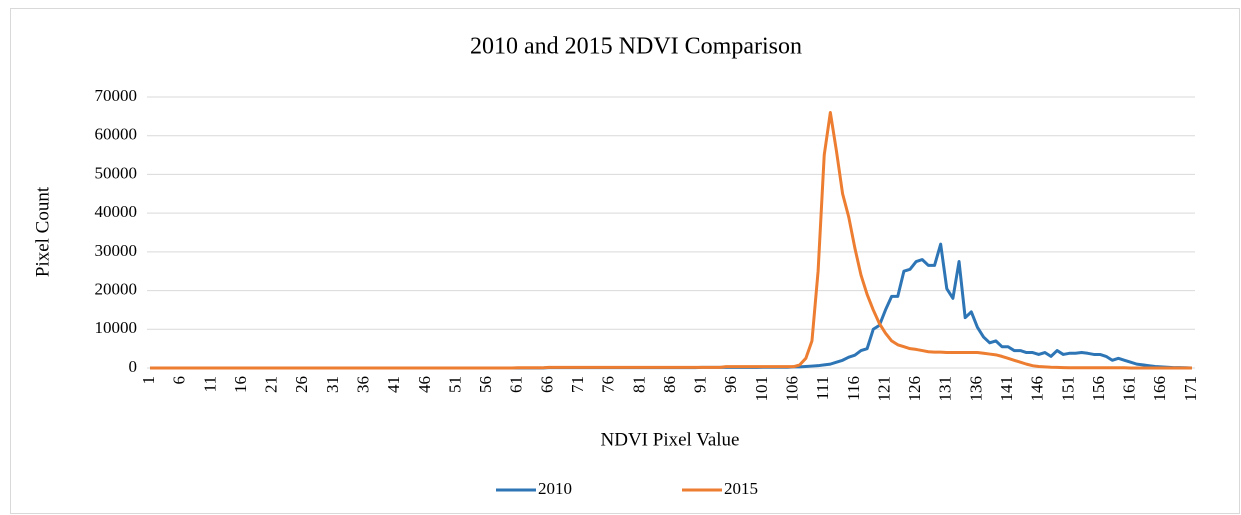  I want to click on y-tick-label: 0, so click(133, 366).